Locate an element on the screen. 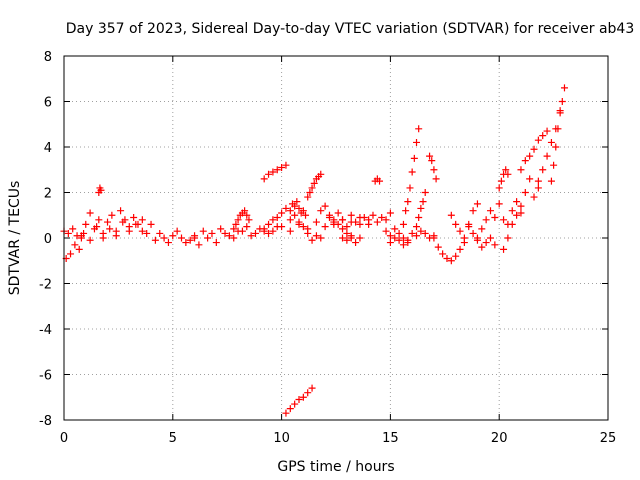 The height and width of the screenshot is (480, 640). y-tick-label: -2 is located at coordinates (45, 285).